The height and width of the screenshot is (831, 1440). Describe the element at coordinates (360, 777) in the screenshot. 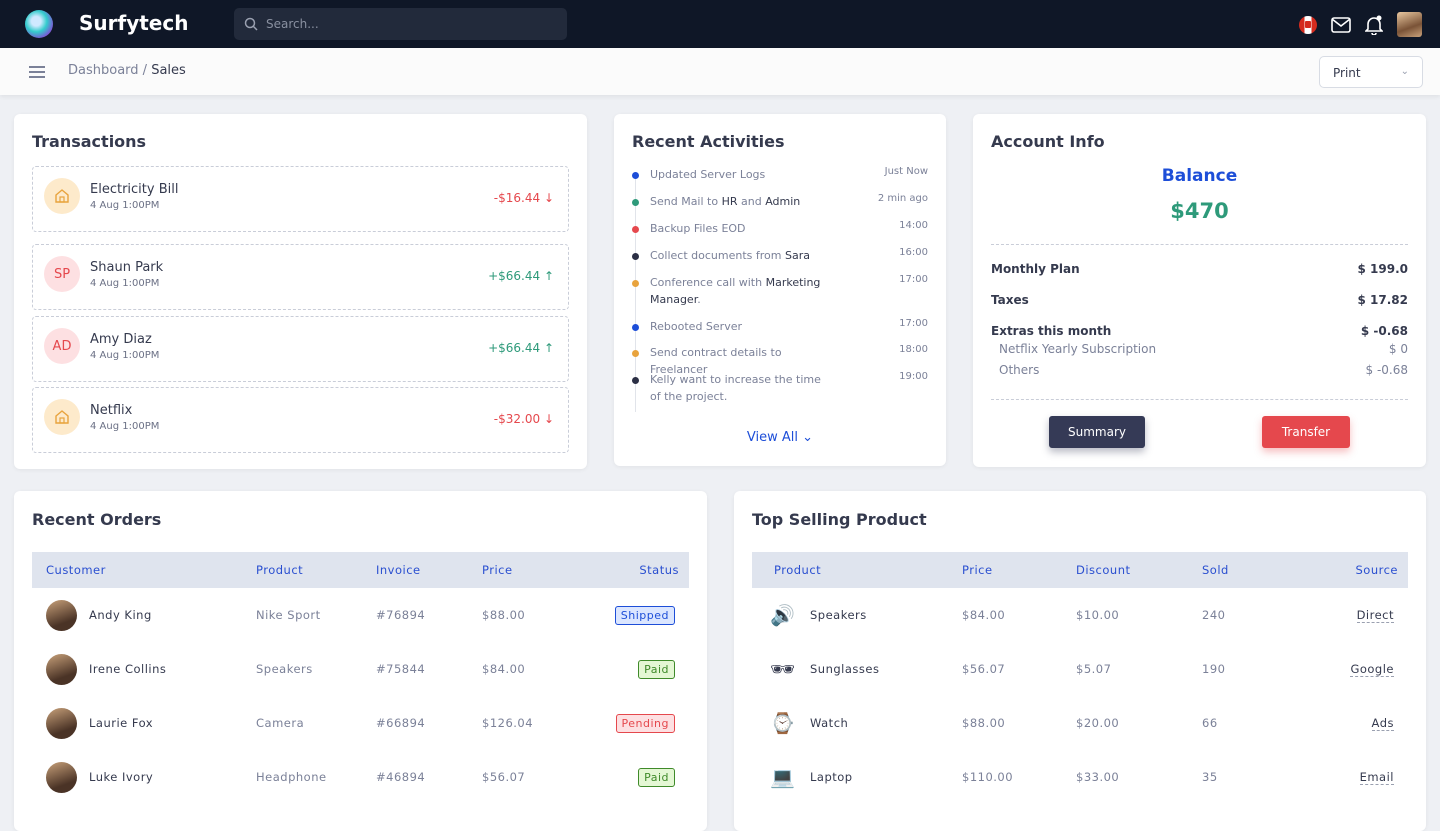

I see `table-row: Luke Ivory Headphone #46894 $56.07 Paid` at that location.